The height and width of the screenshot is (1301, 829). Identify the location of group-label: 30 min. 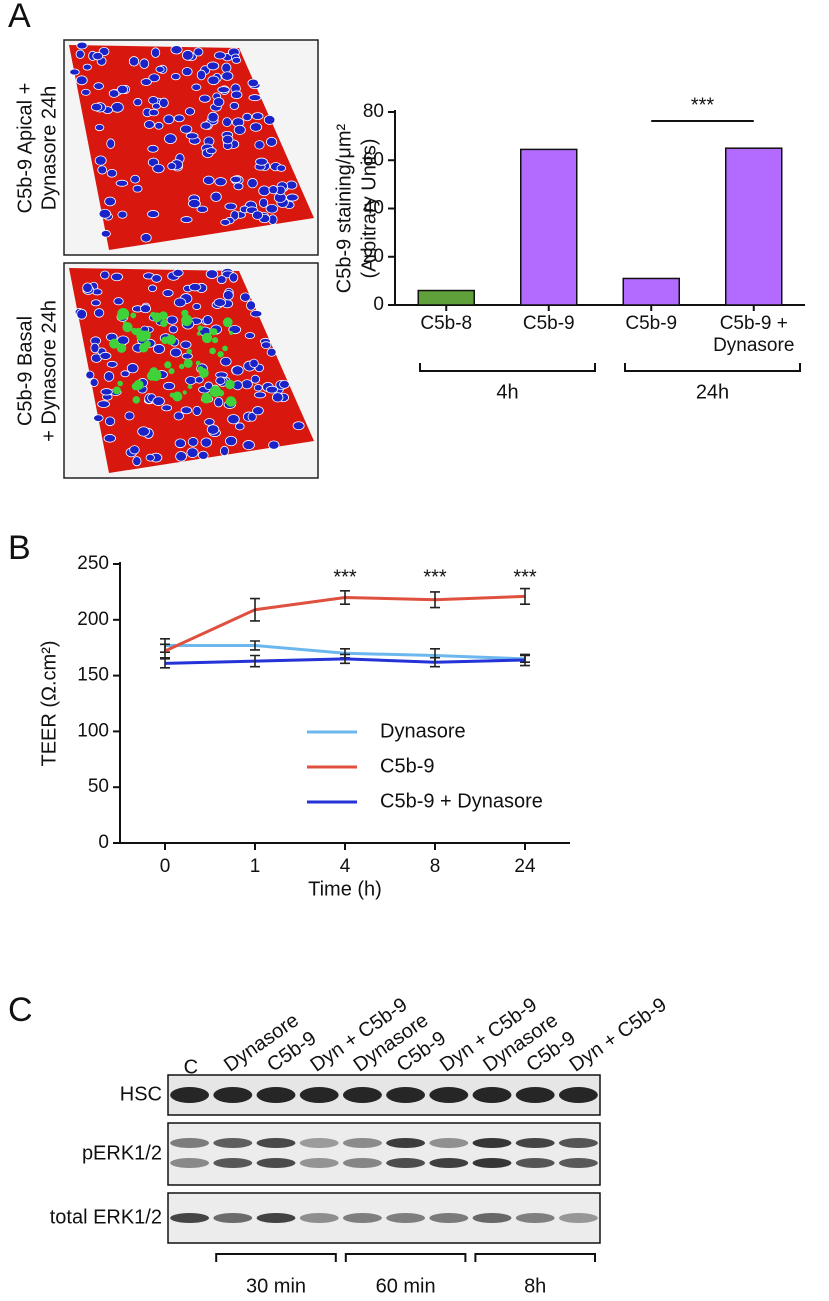
(276, 1286).